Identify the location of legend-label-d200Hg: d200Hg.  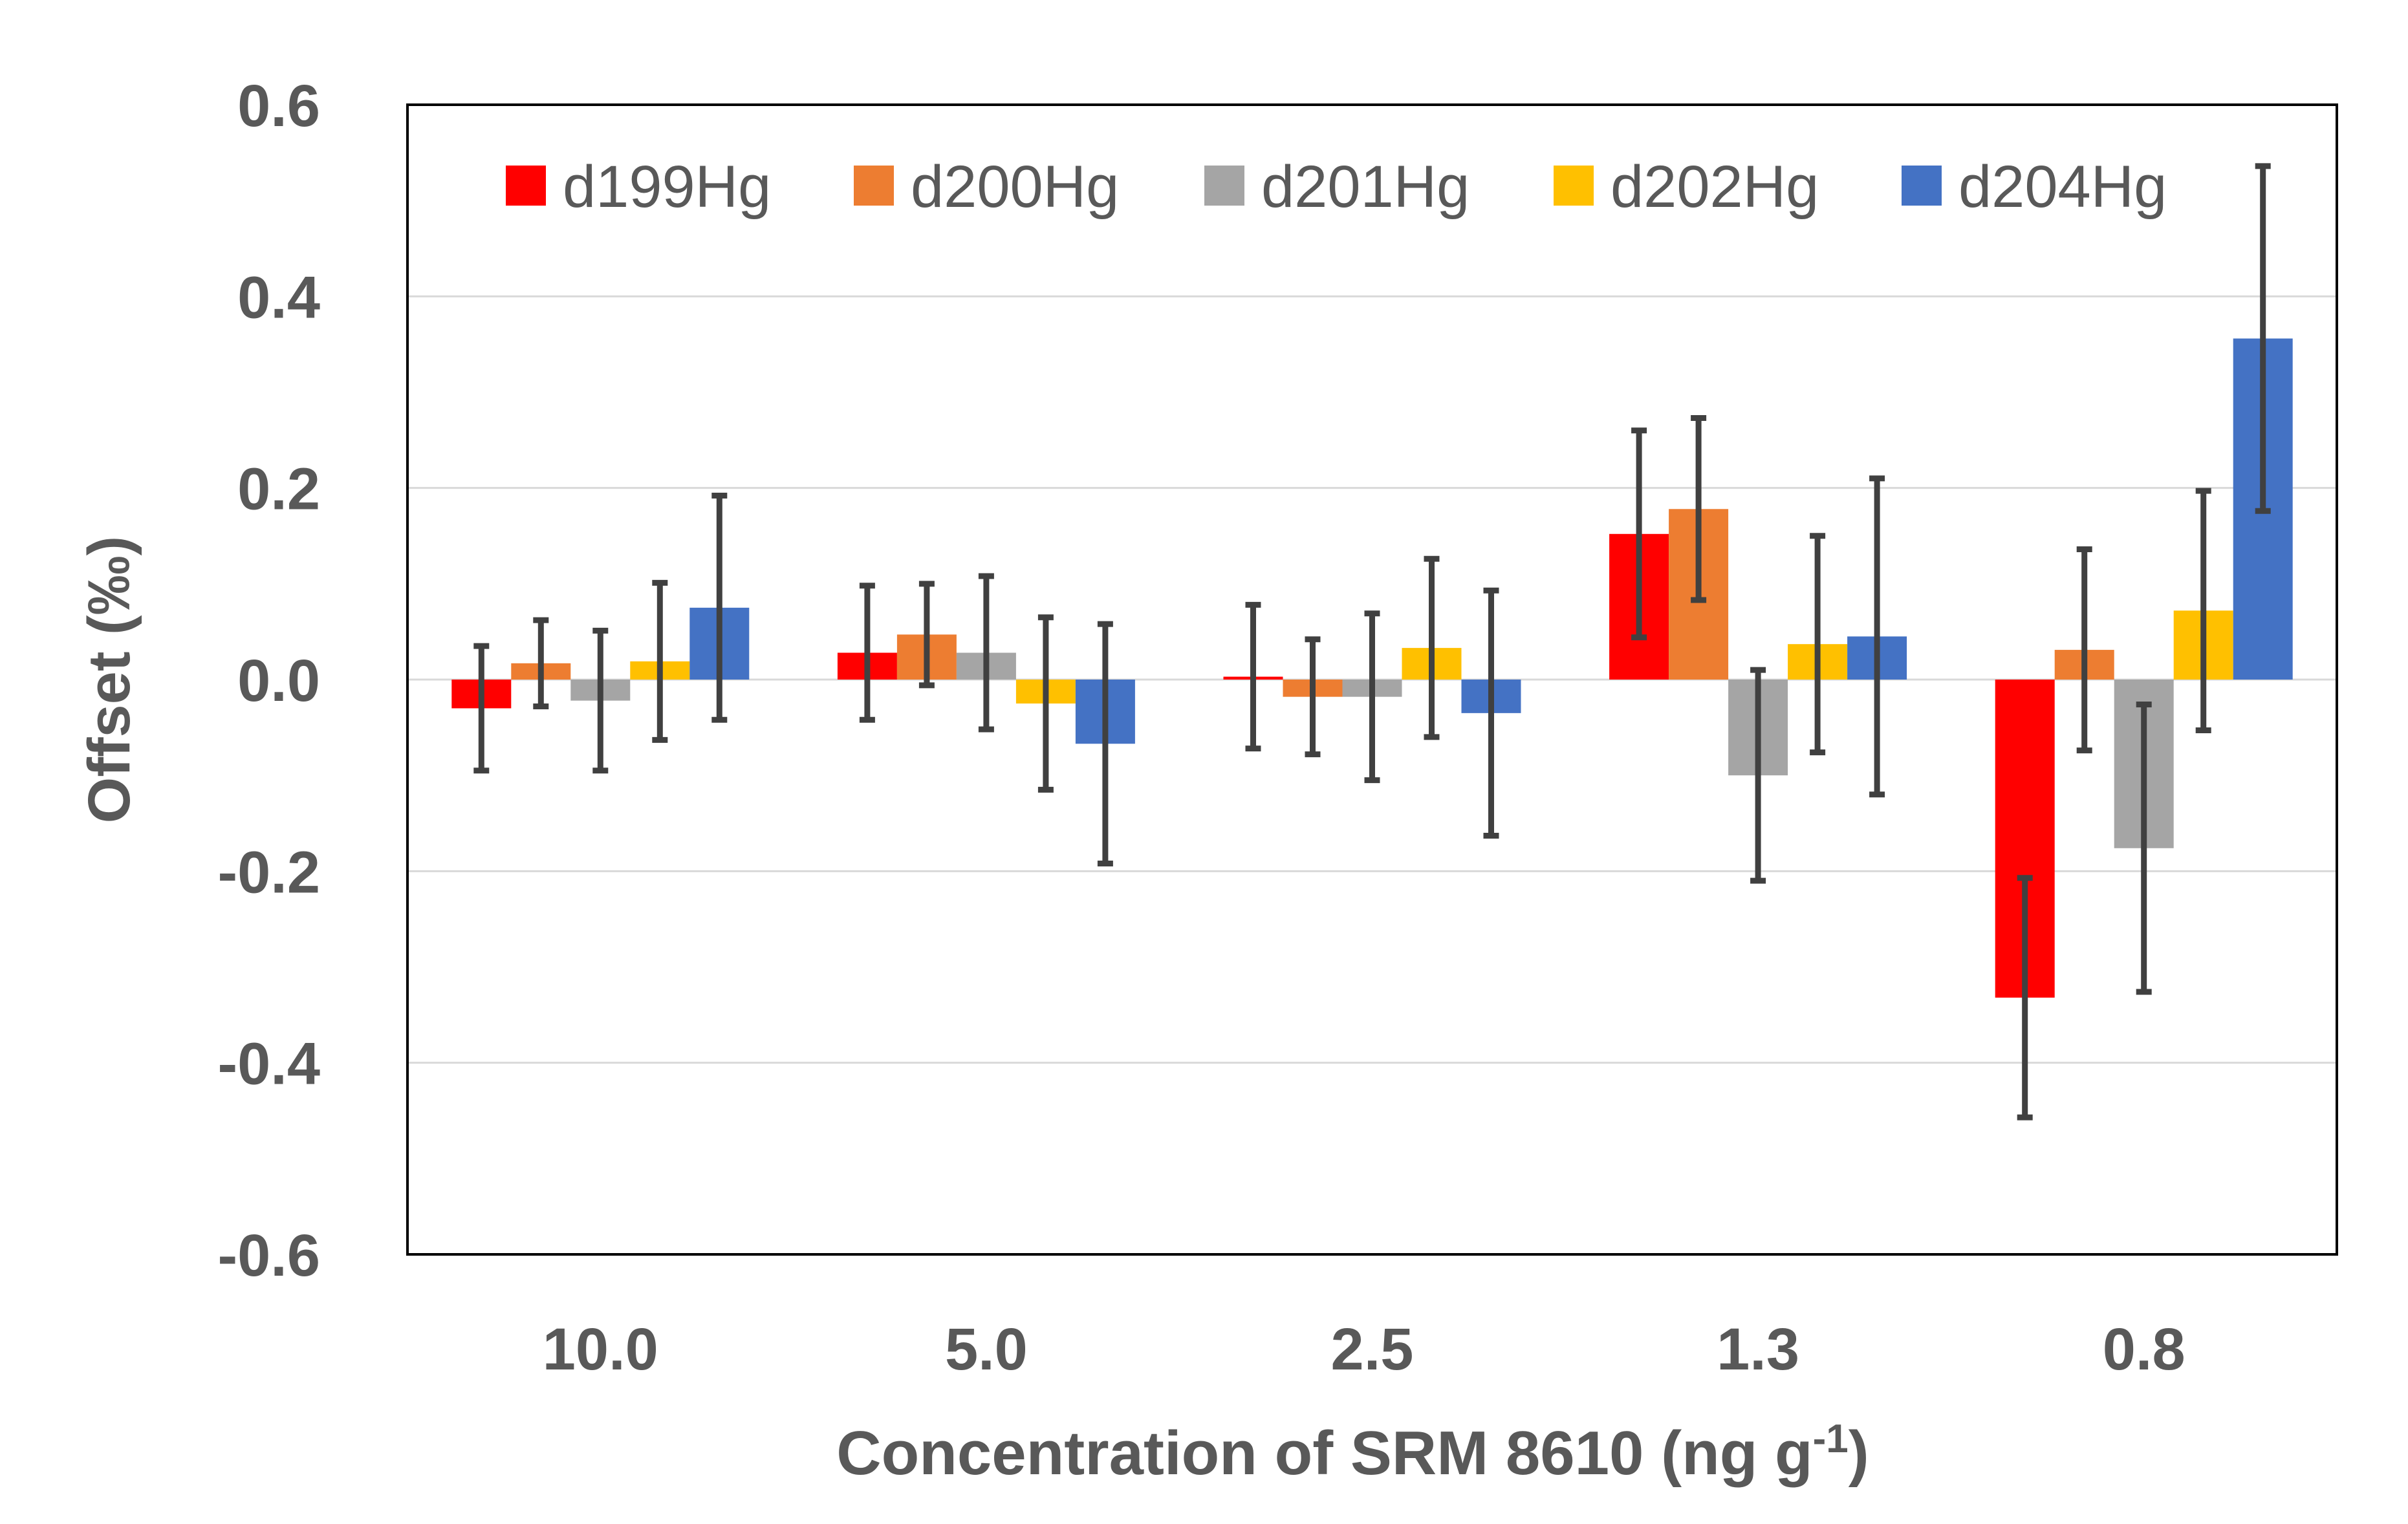
(1015, 187).